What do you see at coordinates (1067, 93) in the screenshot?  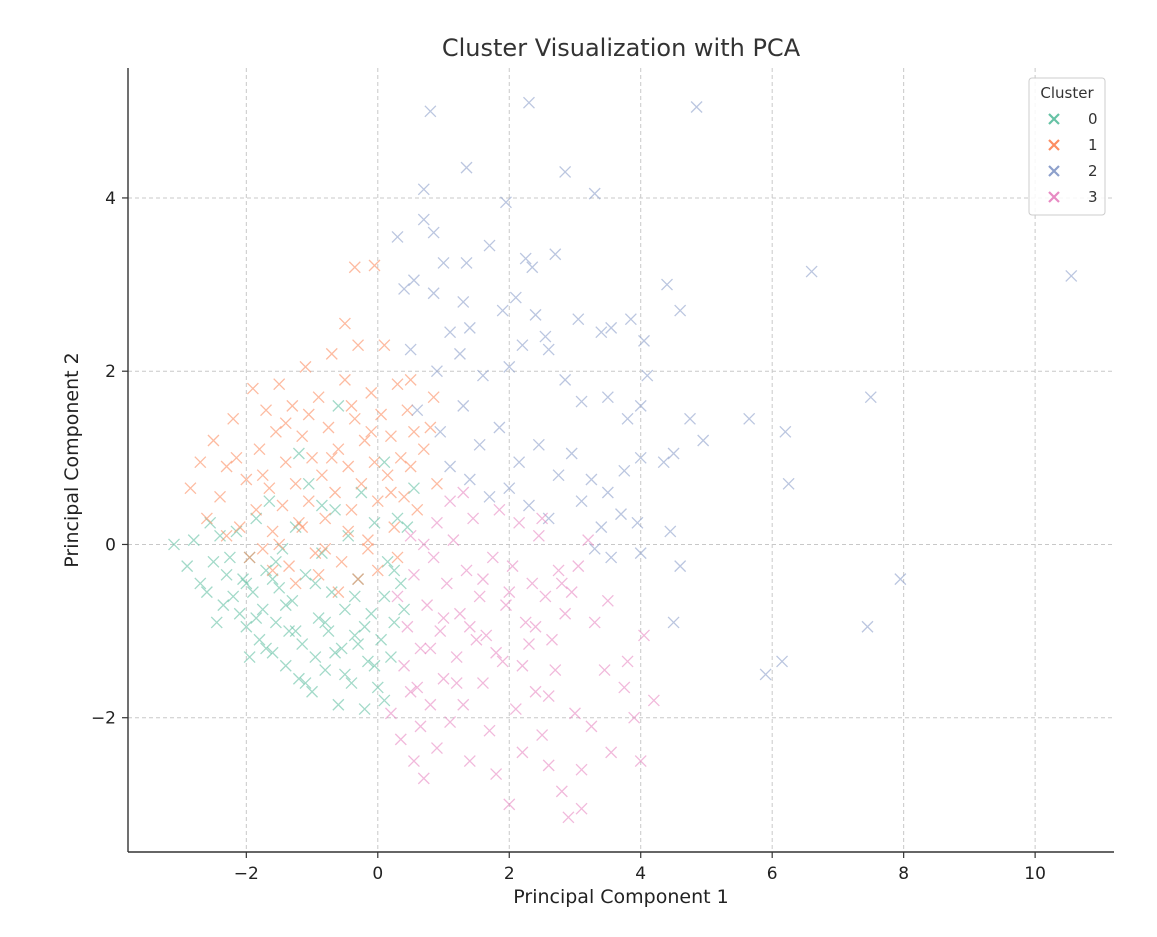 I see `legend-title: Cluster` at bounding box center [1067, 93].